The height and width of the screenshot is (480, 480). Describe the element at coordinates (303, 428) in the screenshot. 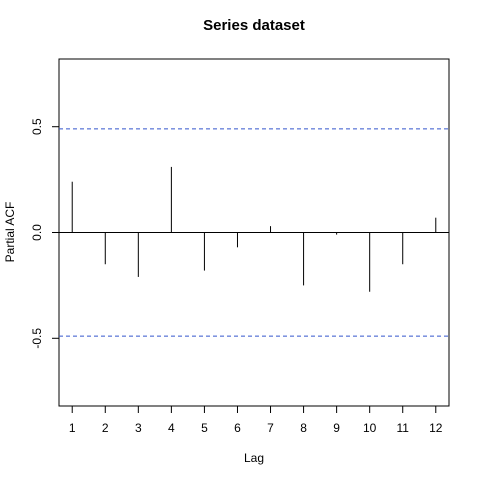

I see `x-tick-label: 8` at that location.